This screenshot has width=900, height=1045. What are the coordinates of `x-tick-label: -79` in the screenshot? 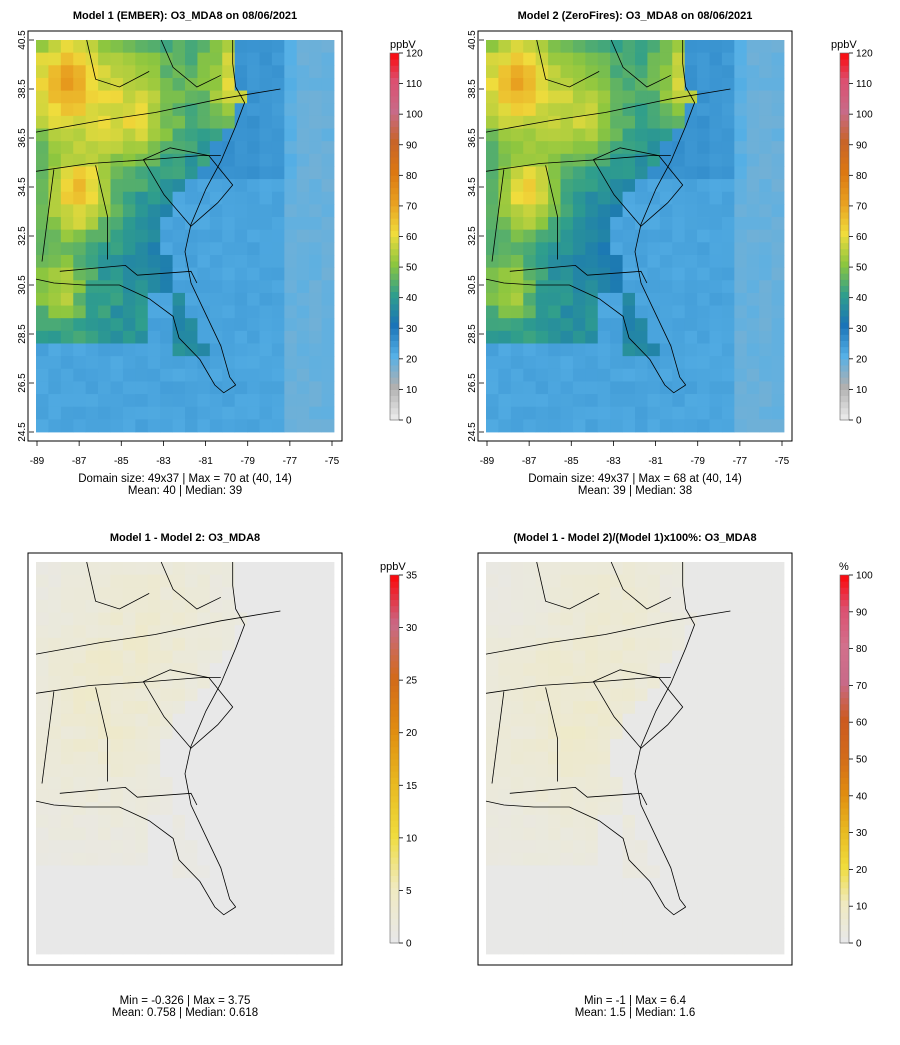 It's located at (247, 461).